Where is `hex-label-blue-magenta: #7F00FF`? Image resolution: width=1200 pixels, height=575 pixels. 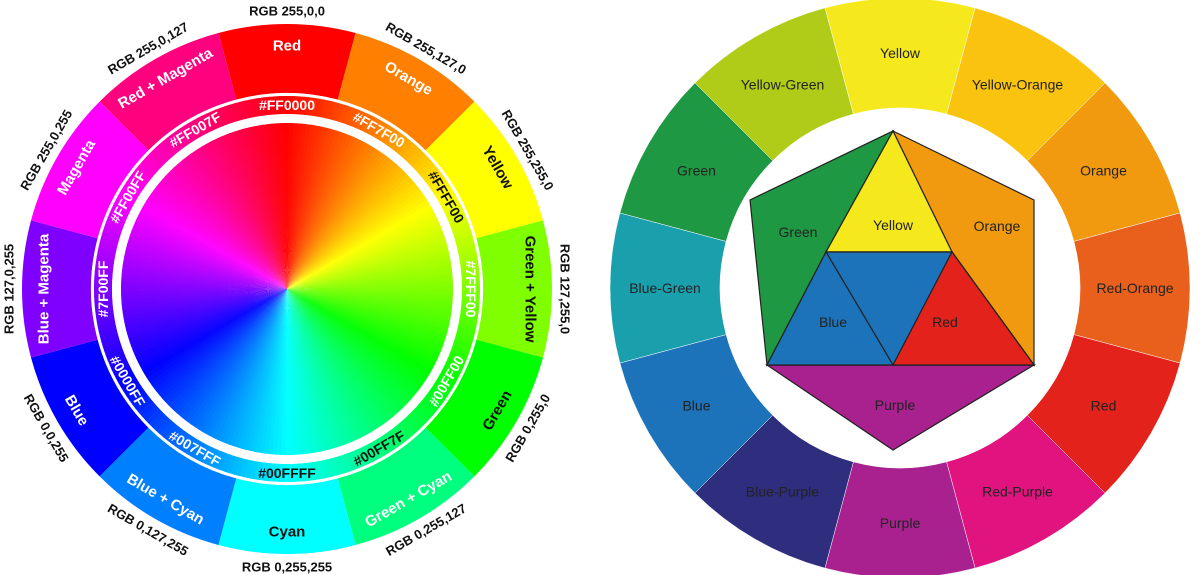 hex-label-blue-magenta: #7F00FF is located at coordinates (103, 288).